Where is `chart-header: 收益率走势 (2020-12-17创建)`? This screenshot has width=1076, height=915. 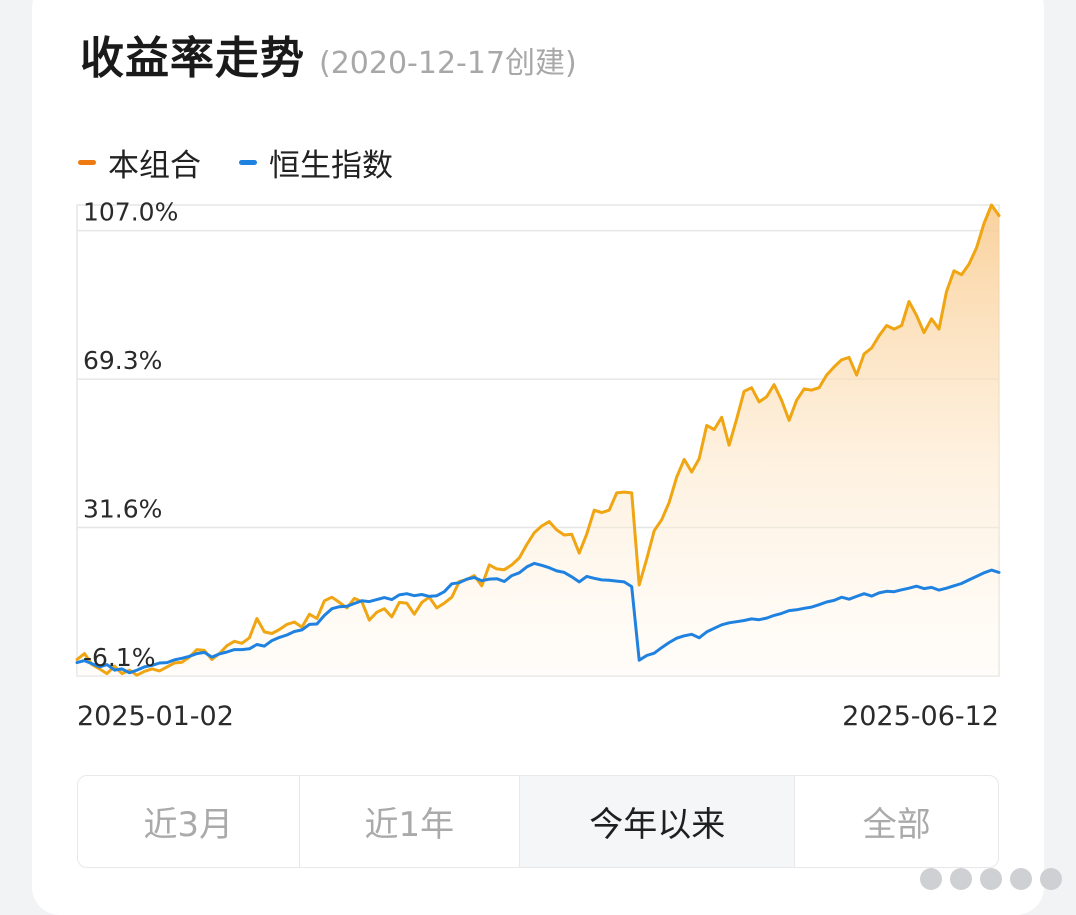
chart-header: 收益率走势 (2020-12-17创建) is located at coordinates (328, 54).